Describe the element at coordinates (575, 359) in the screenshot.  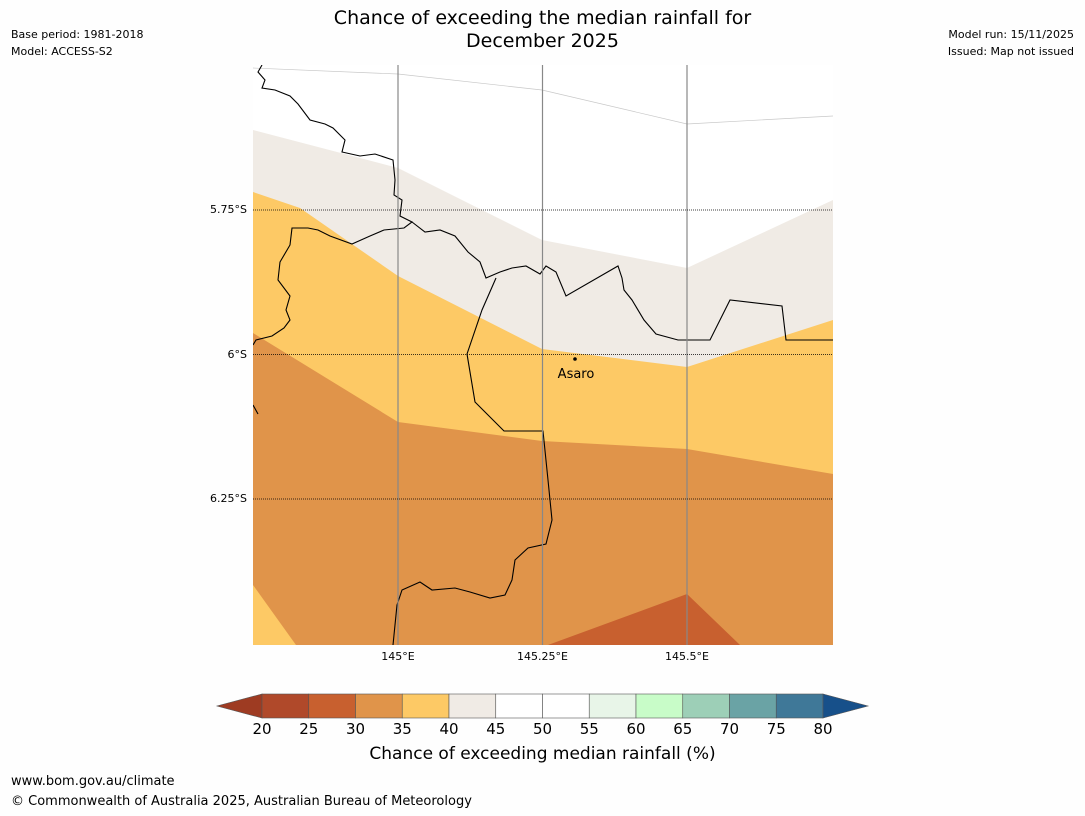
I see `asaro-marker` at that location.